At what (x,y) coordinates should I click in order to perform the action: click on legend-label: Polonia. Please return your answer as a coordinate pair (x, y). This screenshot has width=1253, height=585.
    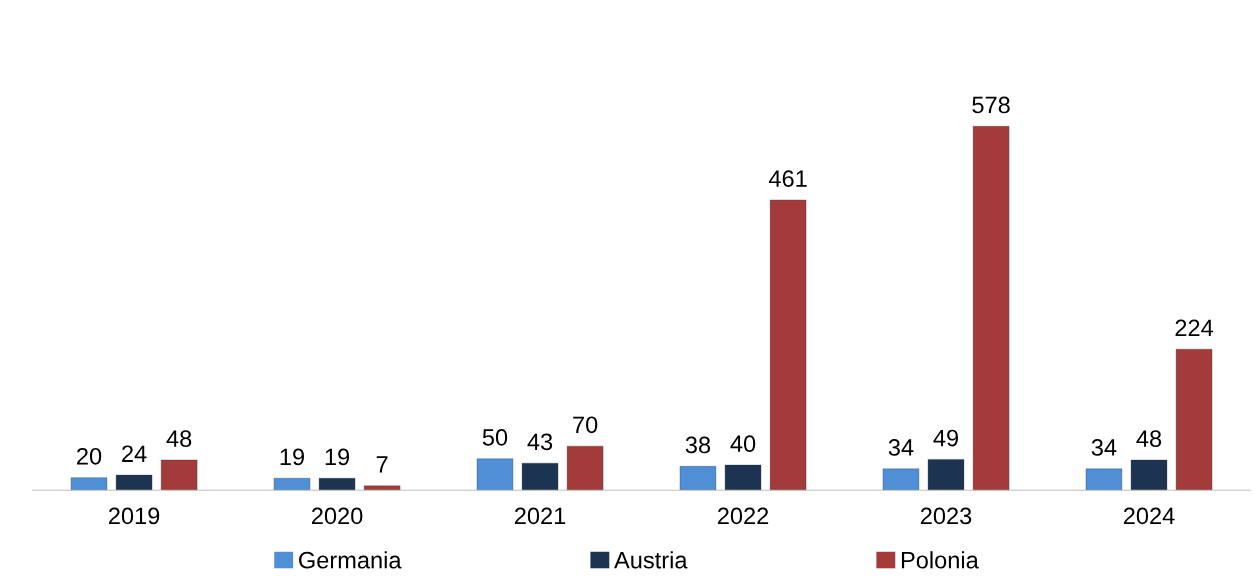
    Looking at the image, I should click on (940, 560).